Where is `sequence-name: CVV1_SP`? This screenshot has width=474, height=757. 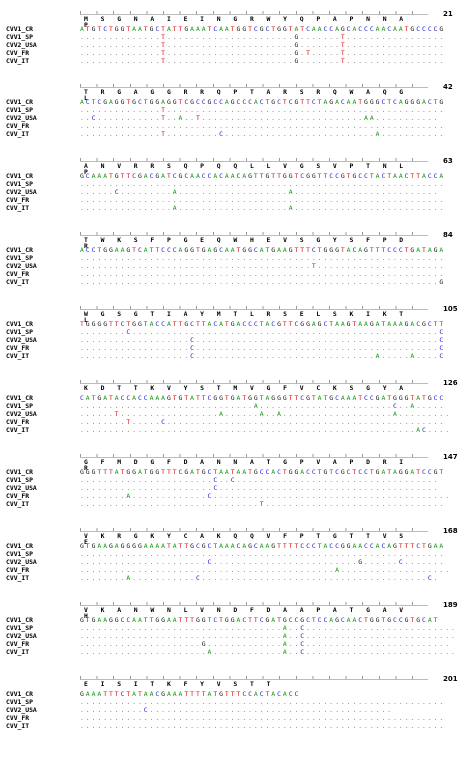 sequence-name: CVV1_SP is located at coordinates (19, 628).